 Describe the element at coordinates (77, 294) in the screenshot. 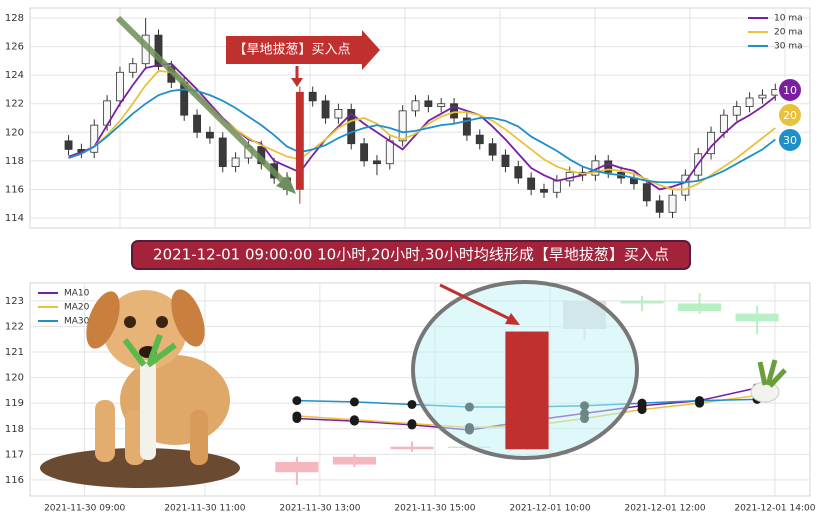

I see `legend-label: MA10` at that location.